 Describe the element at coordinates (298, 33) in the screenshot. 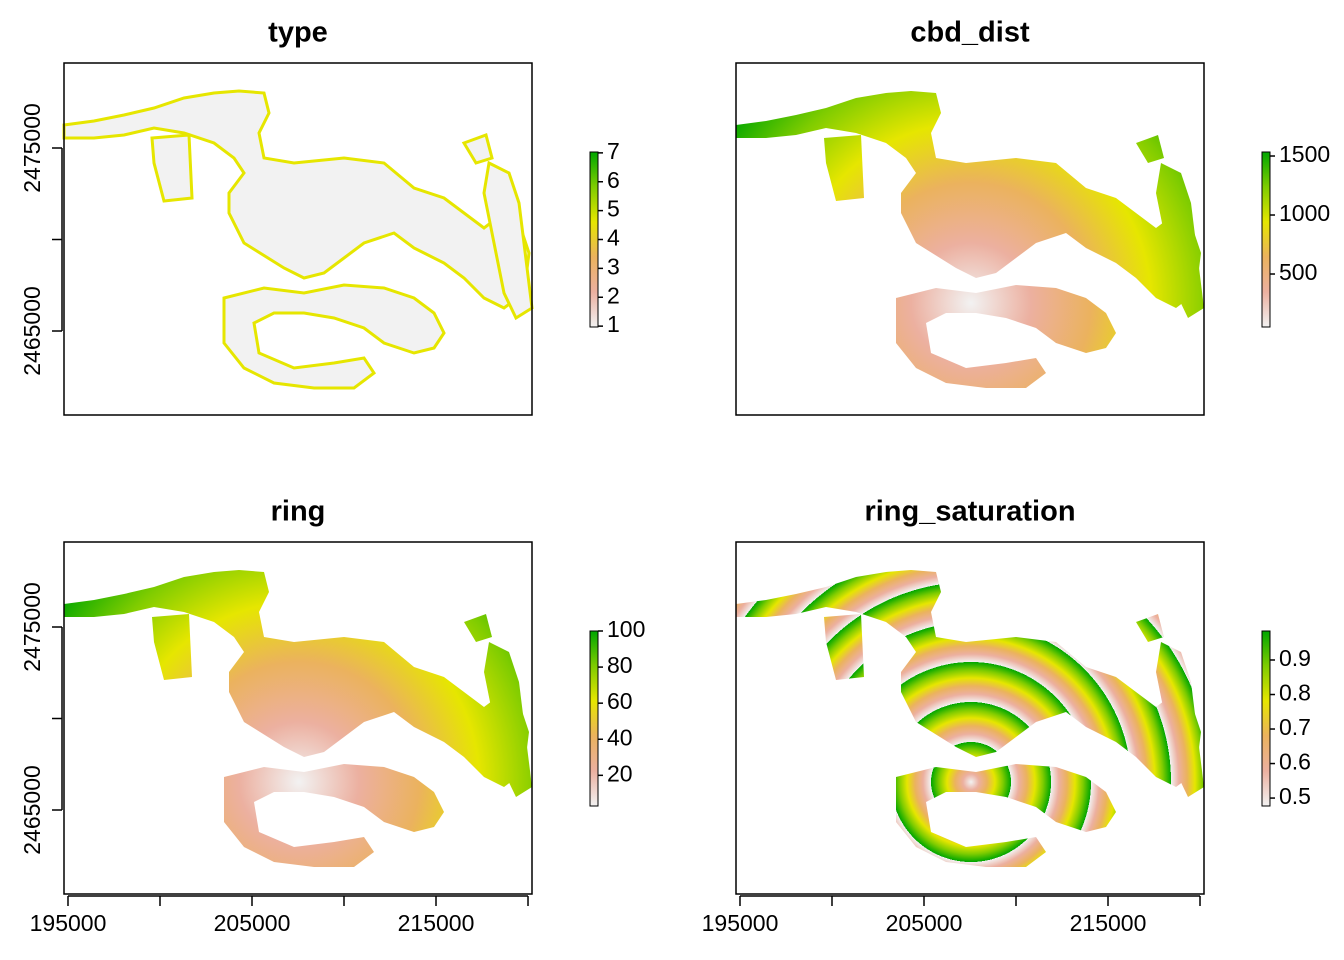

I see `panel-title: type` at that location.